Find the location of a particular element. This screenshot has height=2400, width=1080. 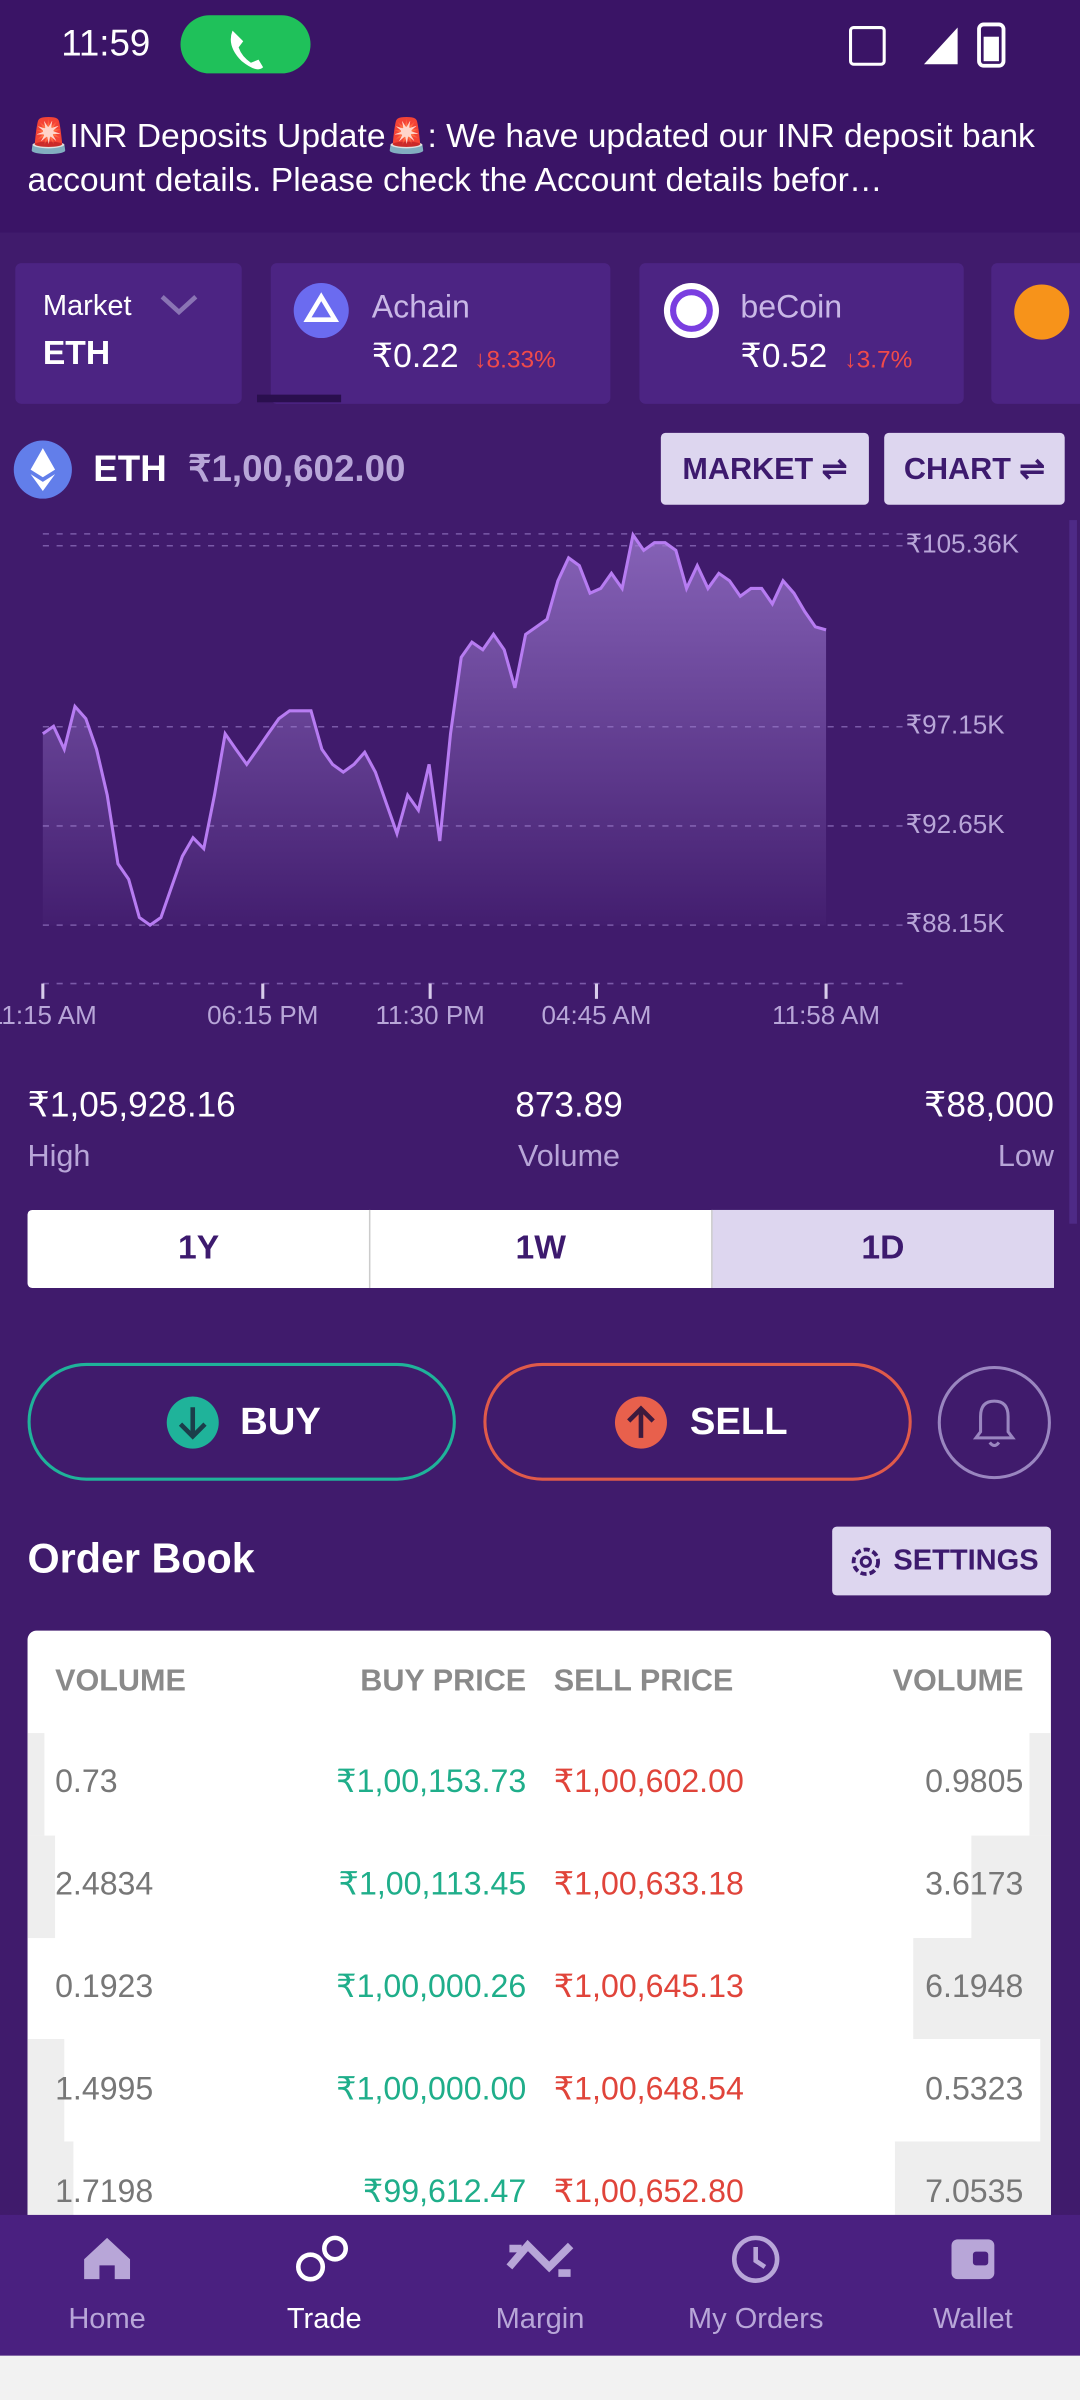

gear-icon is located at coordinates (865, 1561).